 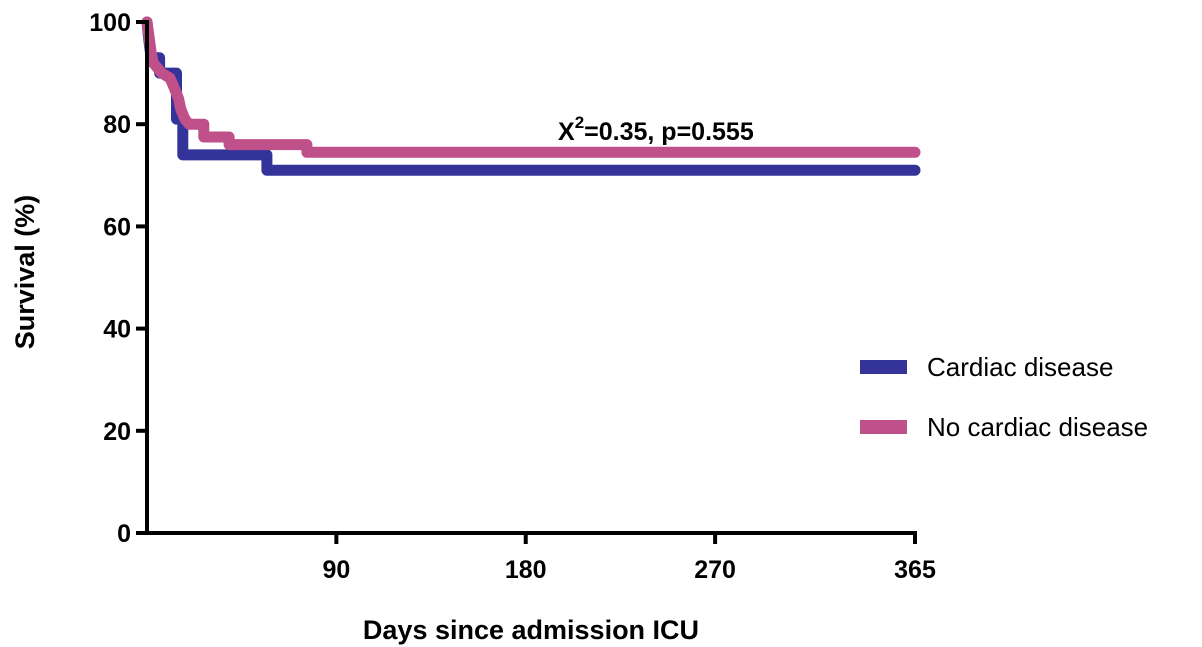 I want to click on legend-label-cardiac: Cardiac disease, so click(x=1020, y=367).